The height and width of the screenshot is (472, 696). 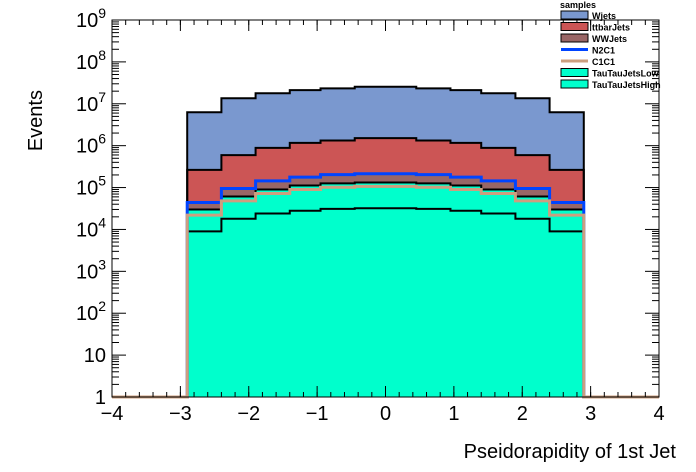 I want to click on y-tick-label: 10⁹, so click(x=91, y=18).